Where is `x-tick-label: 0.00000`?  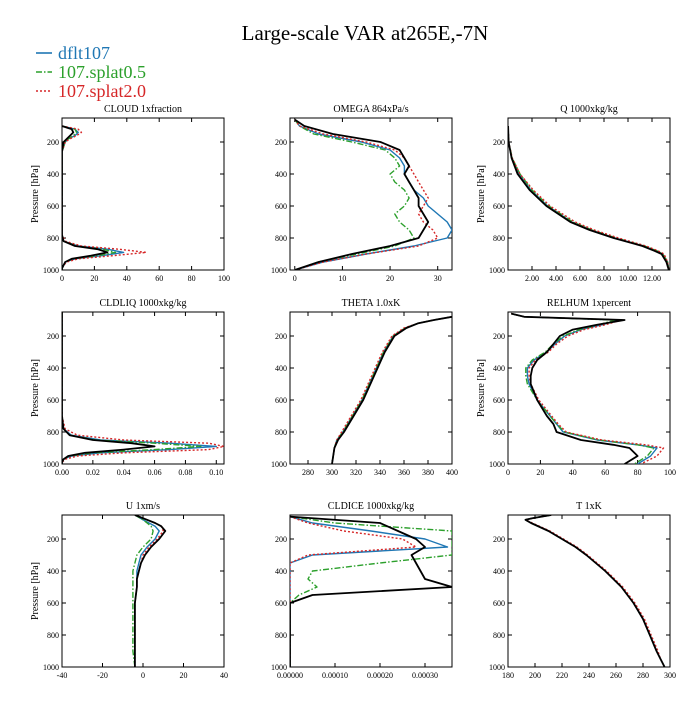
x-tick-label: 0.00000 is located at coordinates (290, 675).